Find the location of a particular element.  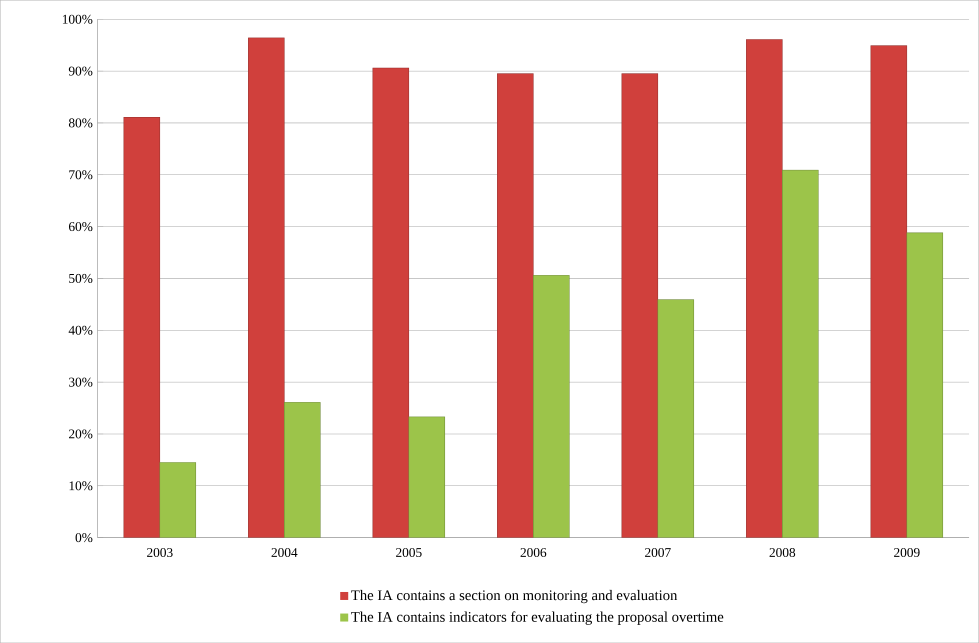

y-tick-label: 90% is located at coordinates (80, 71).